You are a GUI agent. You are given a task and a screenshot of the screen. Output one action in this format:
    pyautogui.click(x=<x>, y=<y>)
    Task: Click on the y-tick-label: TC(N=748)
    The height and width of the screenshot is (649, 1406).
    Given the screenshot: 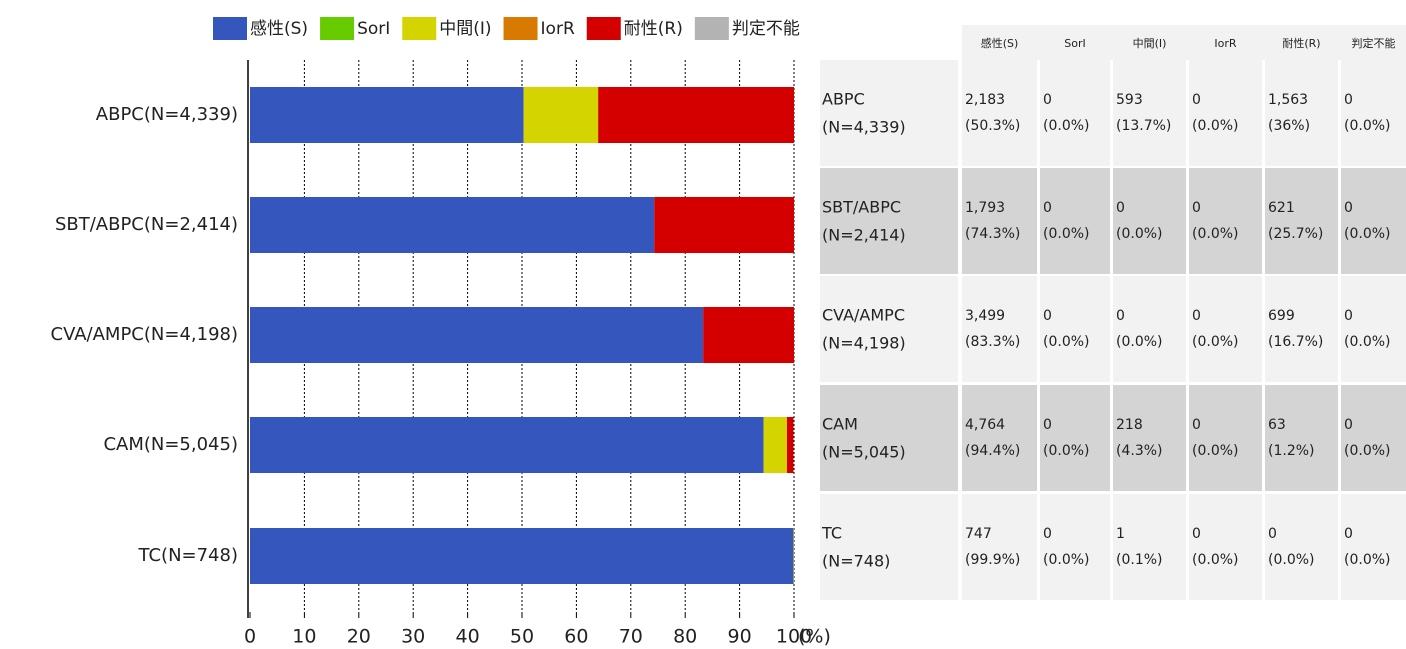 What is the action you would take?
    pyautogui.click(x=188, y=555)
    